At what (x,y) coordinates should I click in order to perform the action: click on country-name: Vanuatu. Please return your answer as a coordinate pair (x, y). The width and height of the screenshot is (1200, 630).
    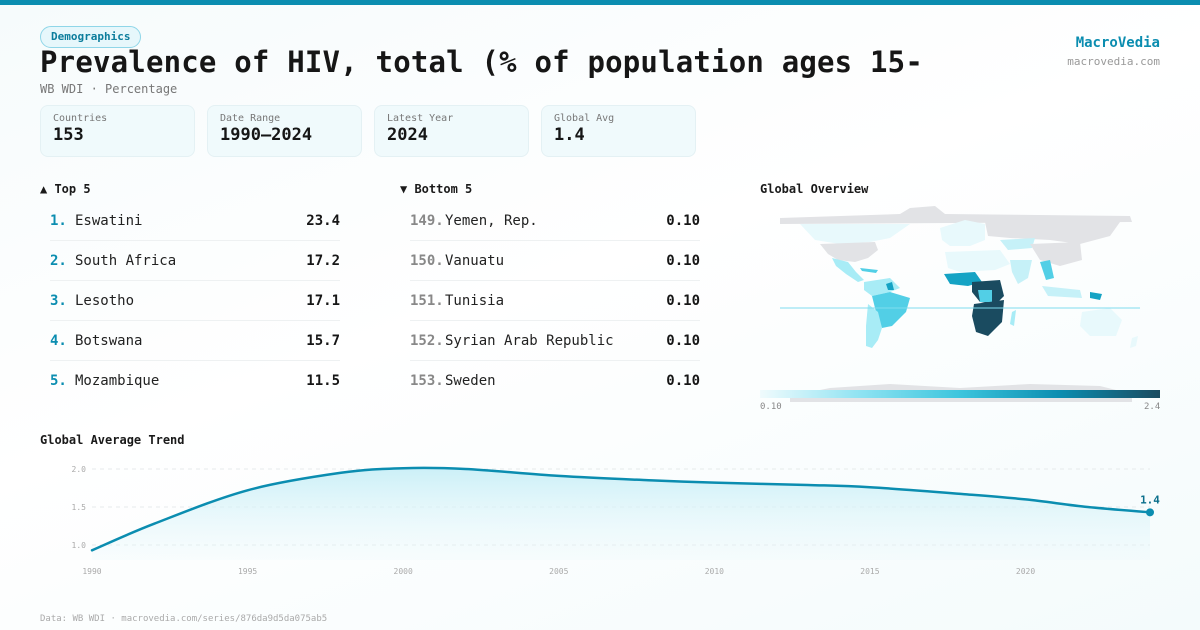
    Looking at the image, I should click on (475, 260).